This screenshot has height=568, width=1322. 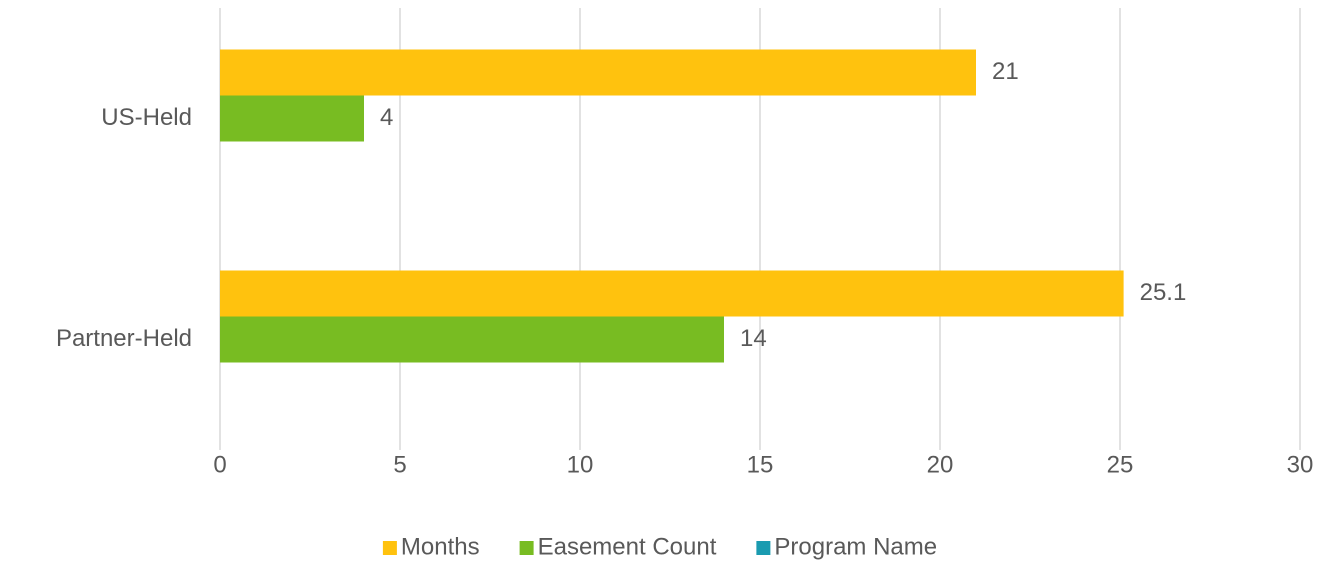 What do you see at coordinates (1120, 464) in the screenshot?
I see `x-tick-label: 25` at bounding box center [1120, 464].